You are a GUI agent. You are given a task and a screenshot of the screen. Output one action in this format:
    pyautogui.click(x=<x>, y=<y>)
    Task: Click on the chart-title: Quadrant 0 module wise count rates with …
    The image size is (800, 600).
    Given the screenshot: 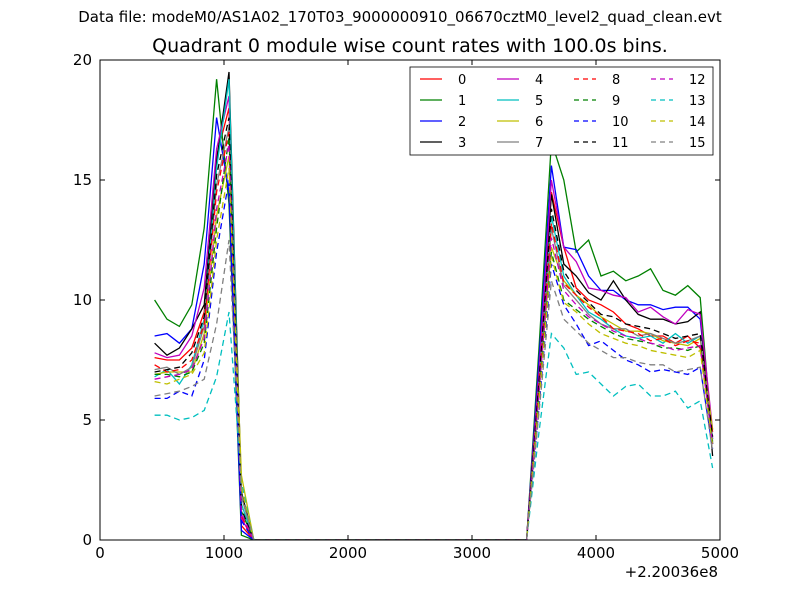 What is the action you would take?
    pyautogui.click(x=410, y=46)
    